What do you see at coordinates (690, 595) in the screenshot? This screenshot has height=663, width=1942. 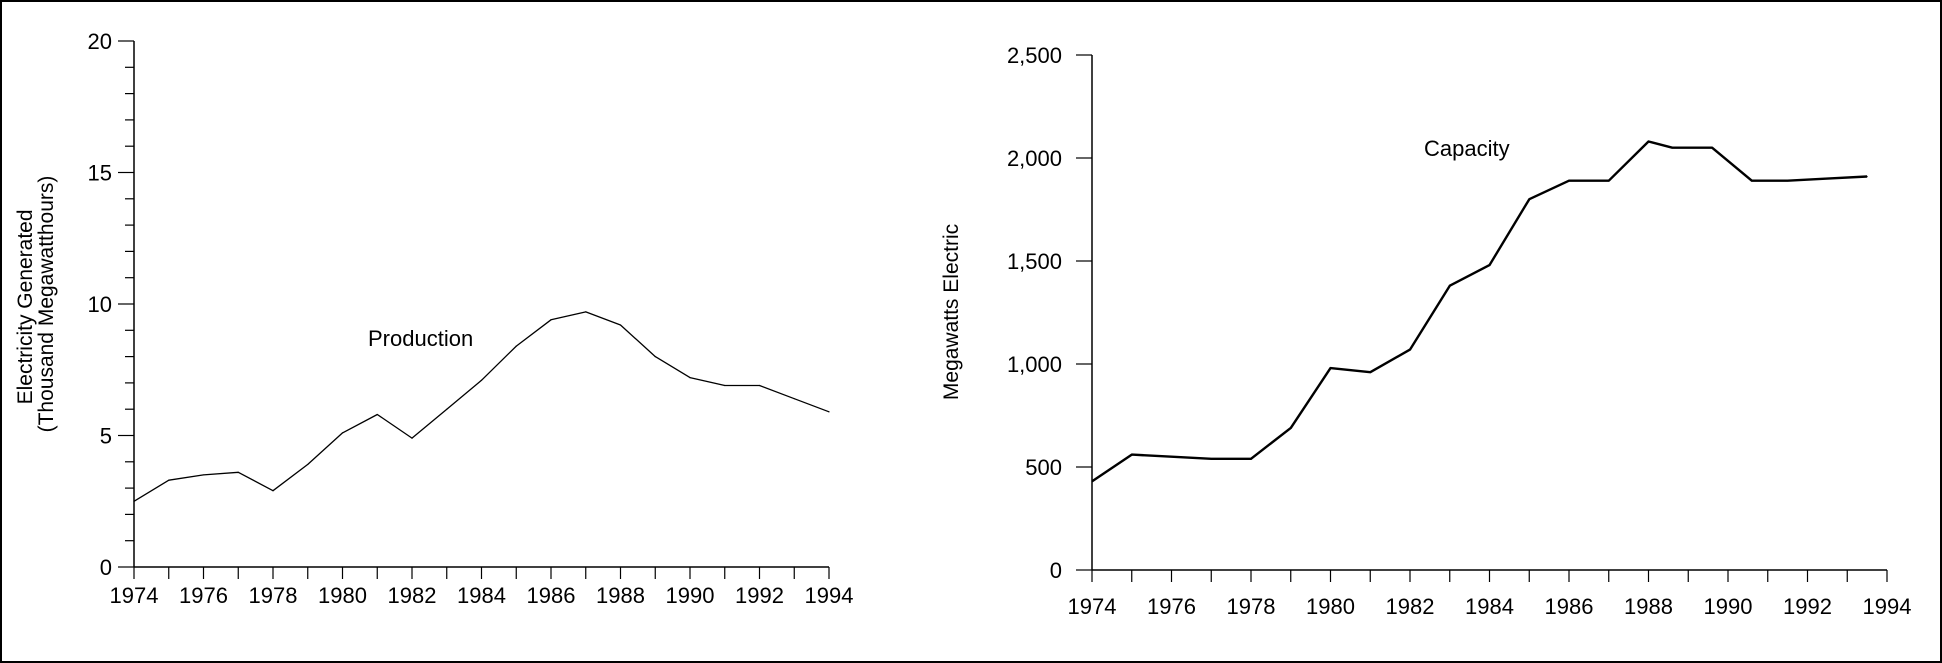 I see `production-x-tick-label: 1990` at bounding box center [690, 595].